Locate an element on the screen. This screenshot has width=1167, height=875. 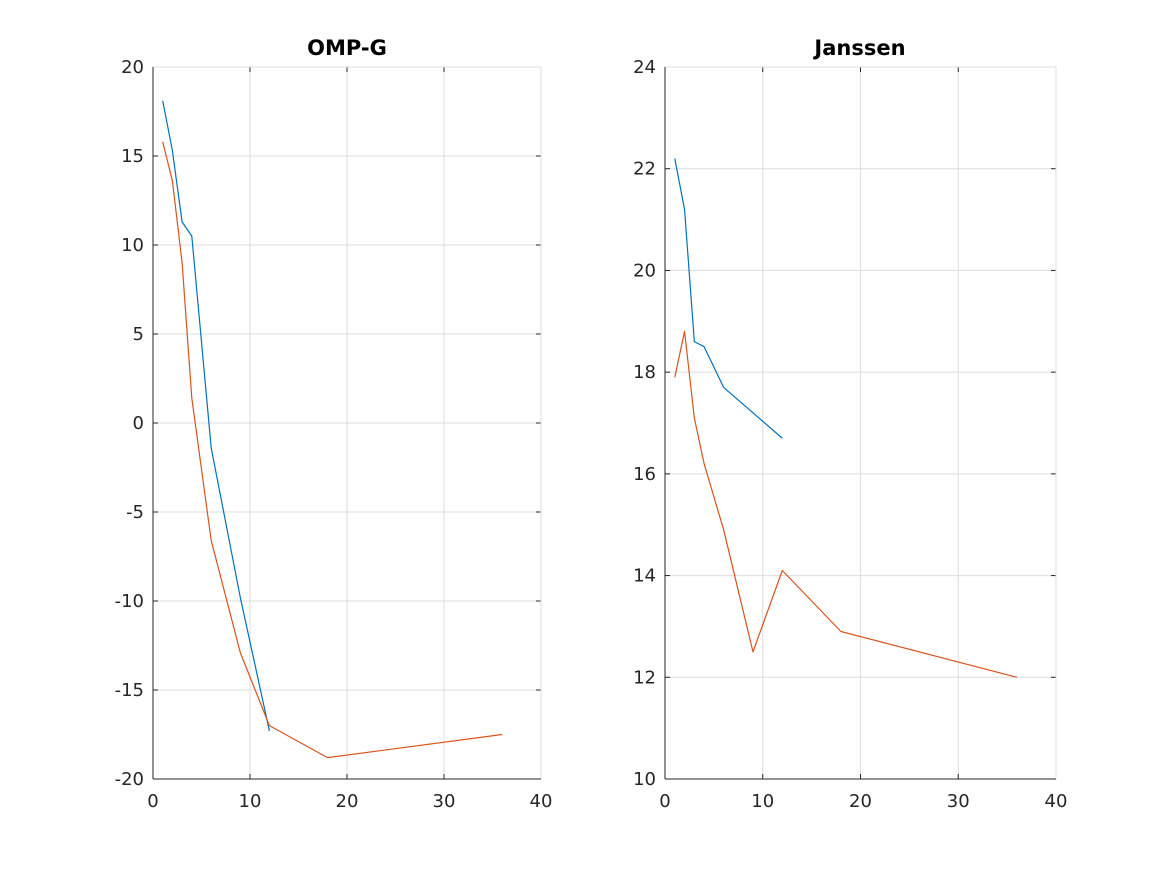
y-tick-label: -15 is located at coordinates (129, 690).